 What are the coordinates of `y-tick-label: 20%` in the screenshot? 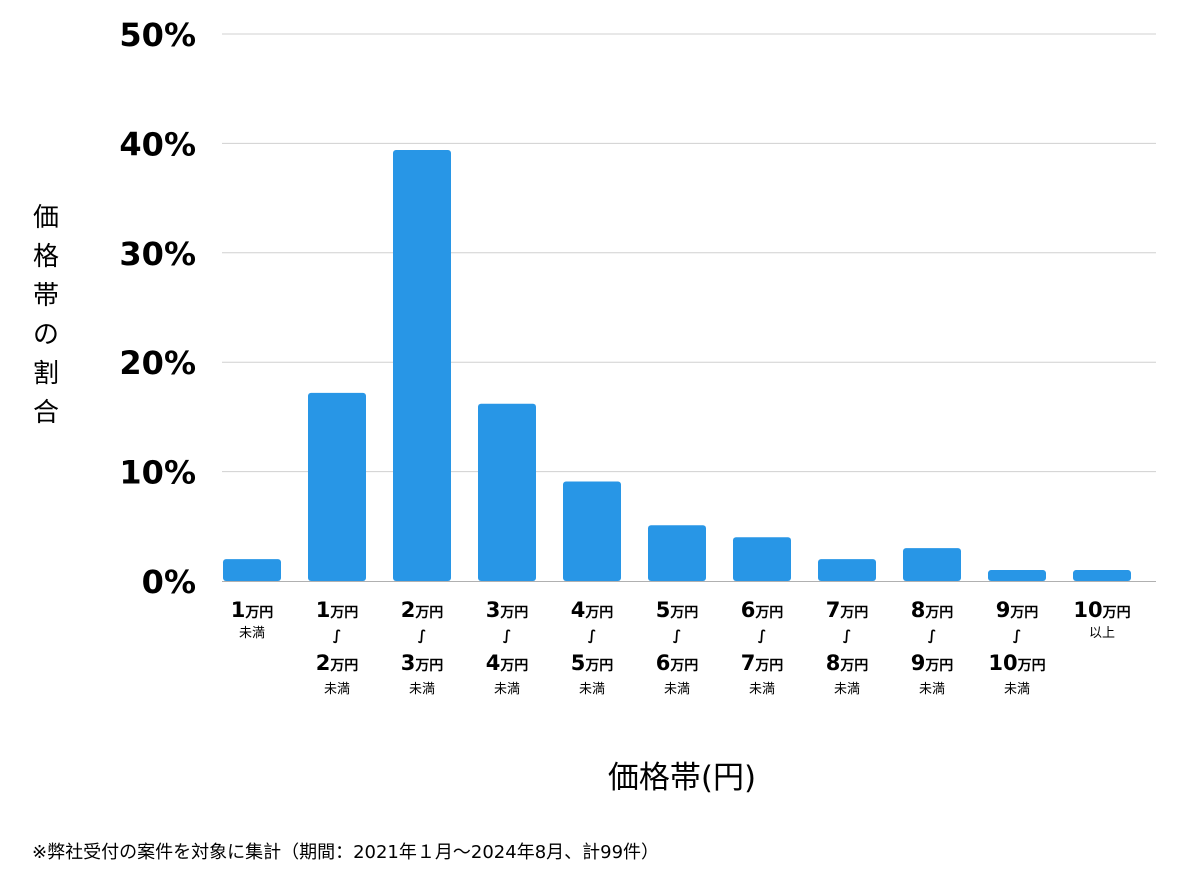 It's located at (157, 363).